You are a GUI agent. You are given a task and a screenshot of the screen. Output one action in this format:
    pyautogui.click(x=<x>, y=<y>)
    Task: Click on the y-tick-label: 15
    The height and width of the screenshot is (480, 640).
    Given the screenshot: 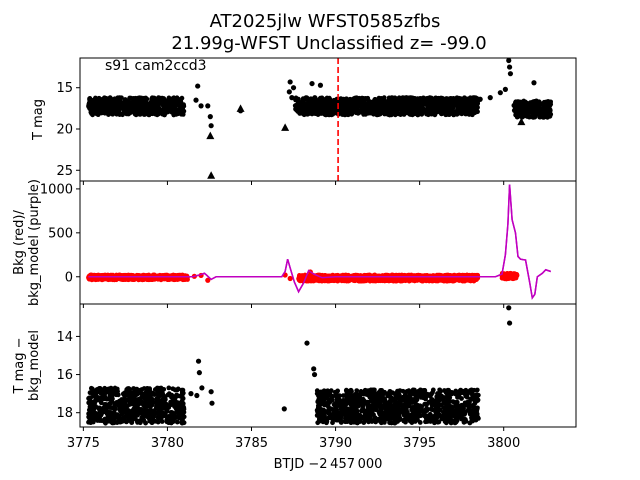 What is the action you would take?
    pyautogui.click(x=64, y=88)
    